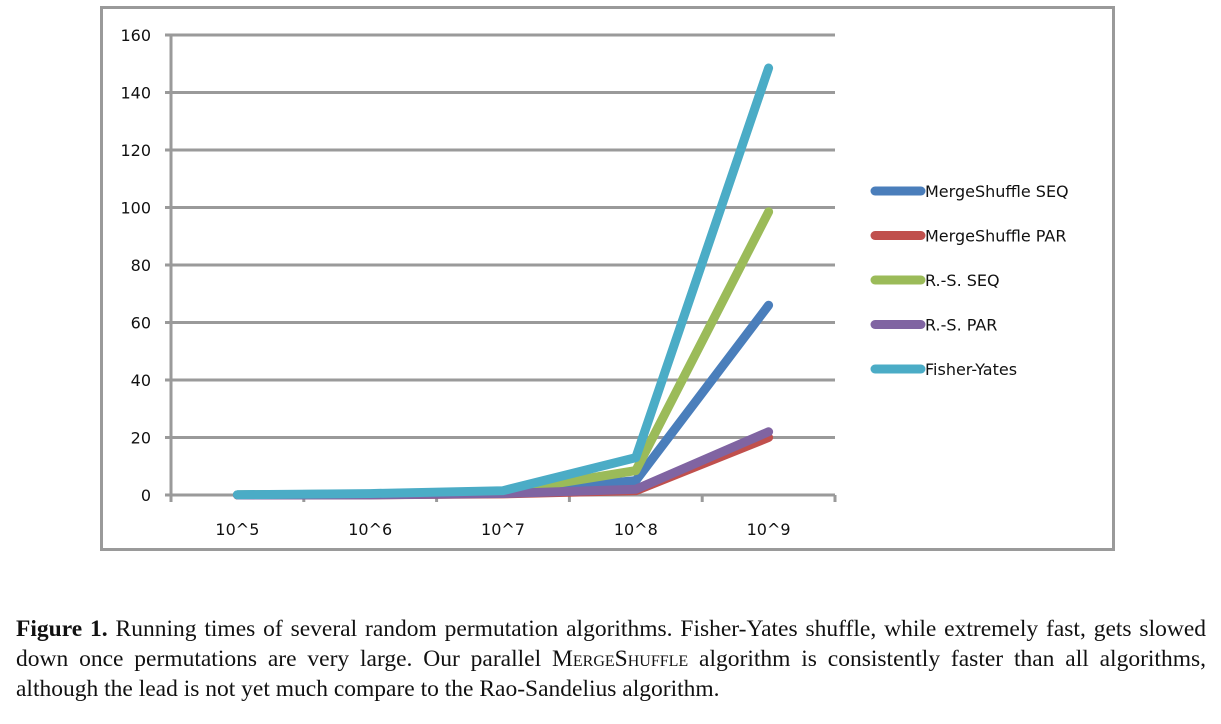 This screenshot has height=724, width=1221. I want to click on y-tick-label: 160, so click(135, 35).